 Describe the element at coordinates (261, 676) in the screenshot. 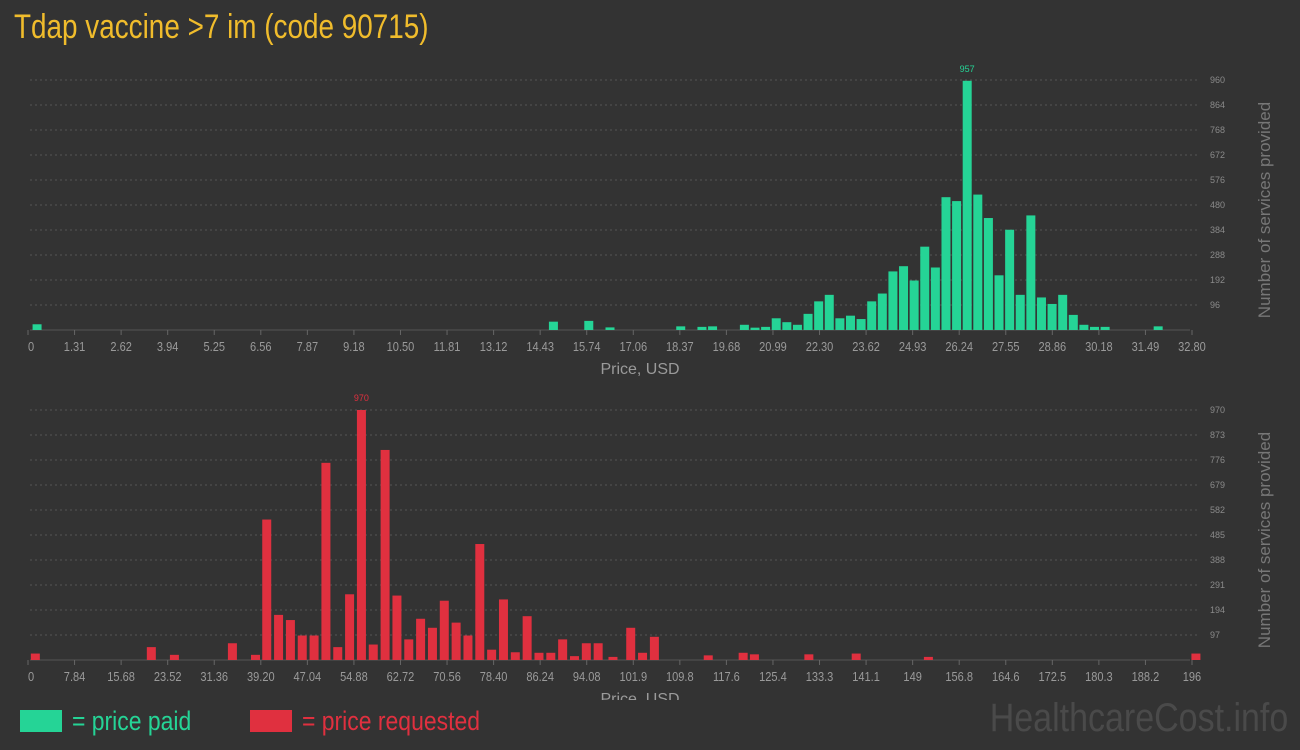

I see `x-tick-label: 39.20` at that location.